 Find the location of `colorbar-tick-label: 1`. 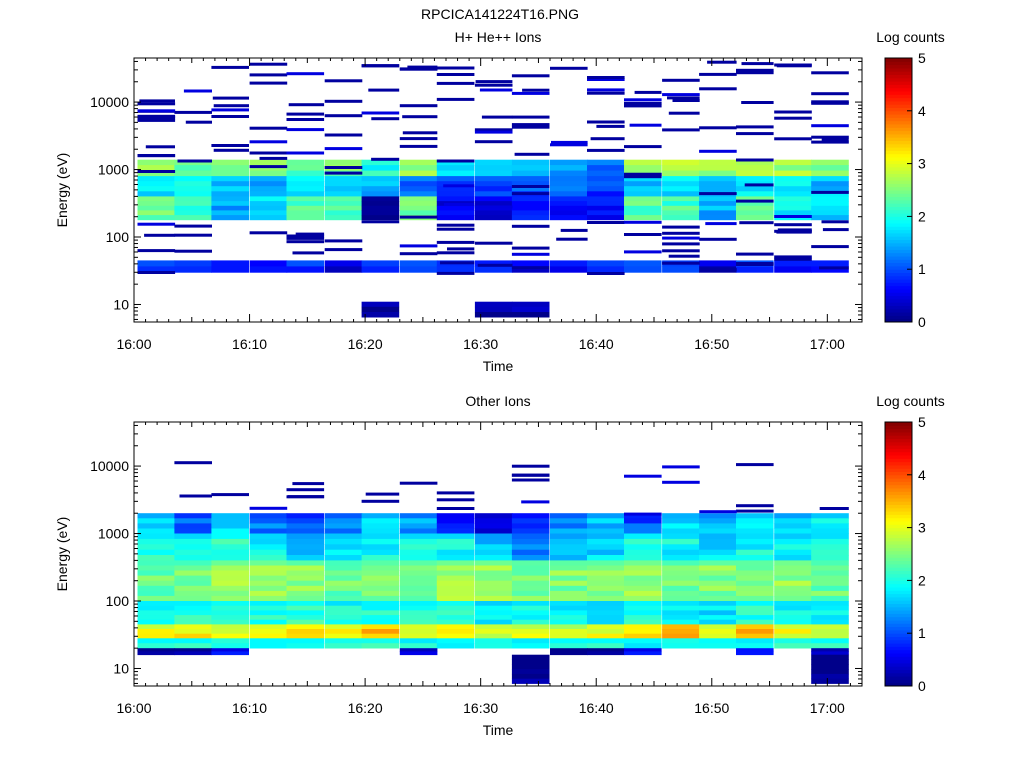

colorbar-tick-label: 1 is located at coordinates (922, 633).